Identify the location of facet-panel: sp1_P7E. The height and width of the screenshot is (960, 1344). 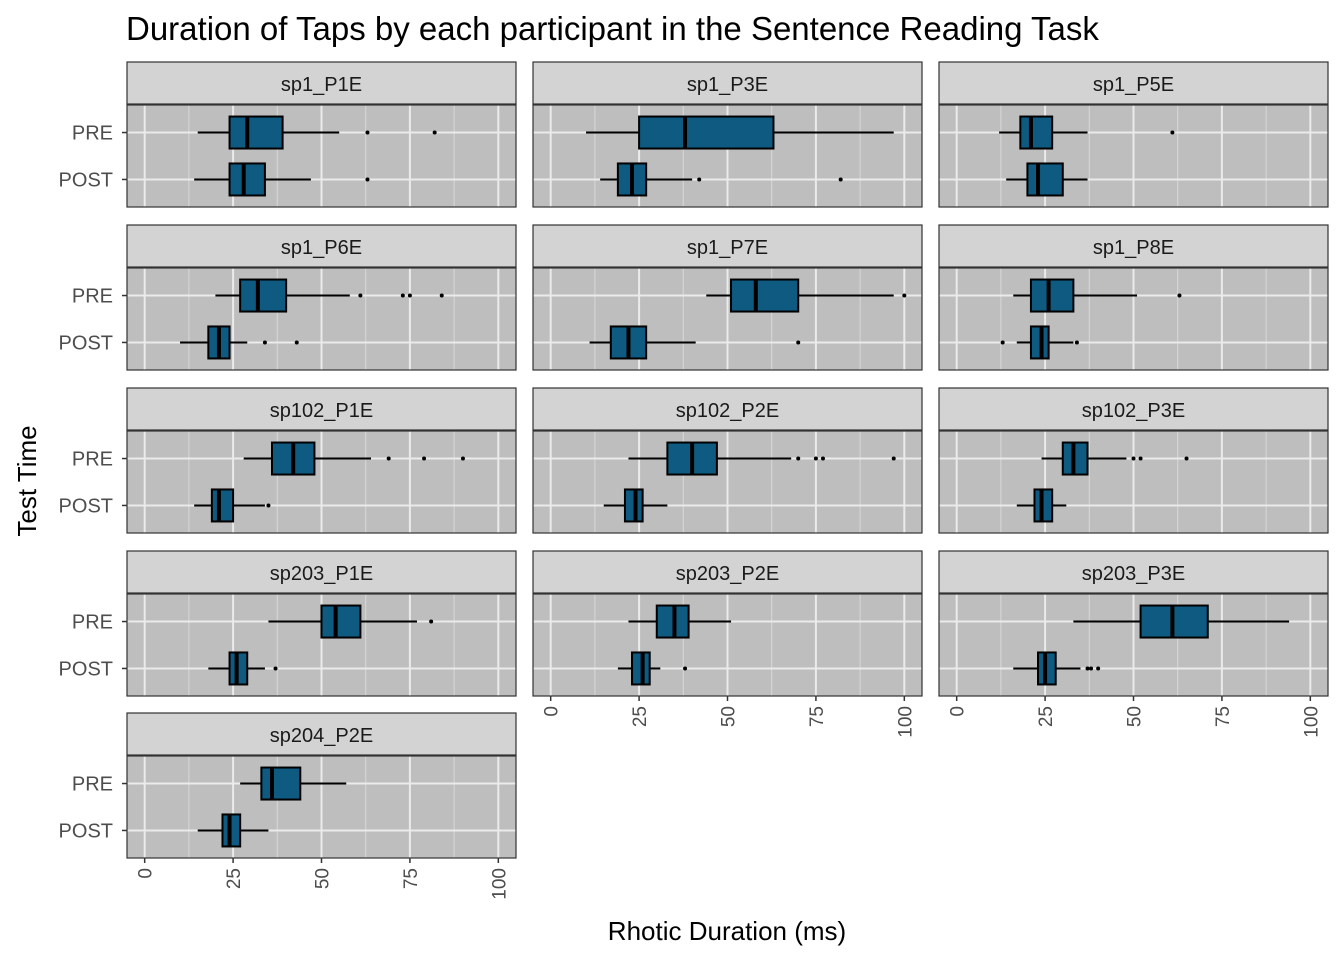
(727, 297).